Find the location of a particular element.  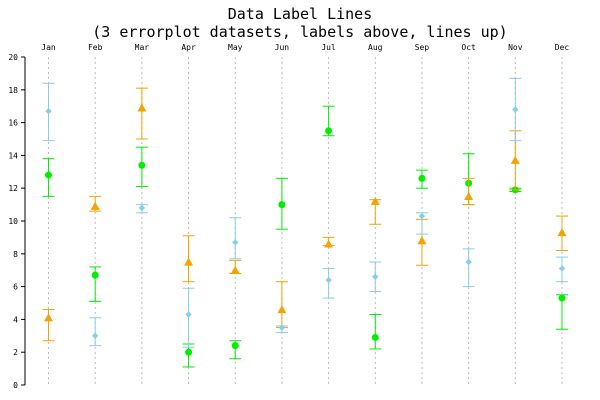

x-tick-label: Aug is located at coordinates (375, 47).